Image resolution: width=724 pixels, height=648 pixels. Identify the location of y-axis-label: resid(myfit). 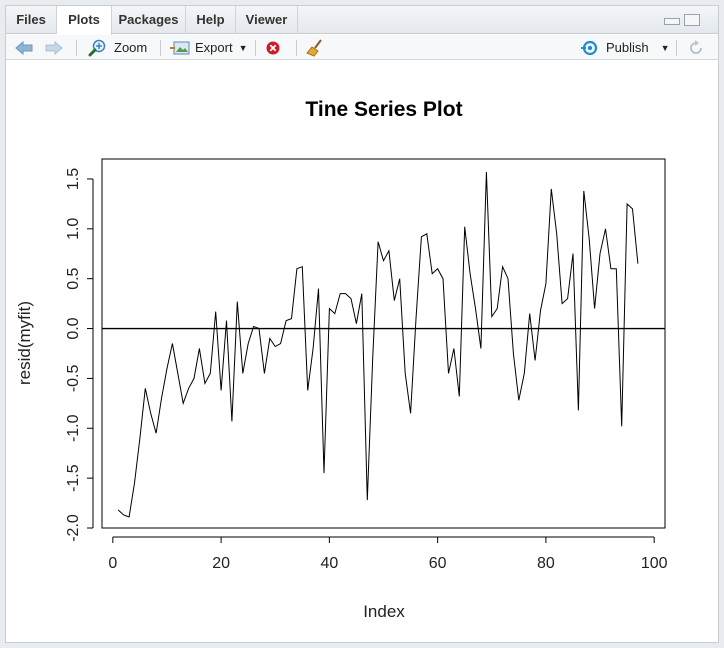
(24, 343).